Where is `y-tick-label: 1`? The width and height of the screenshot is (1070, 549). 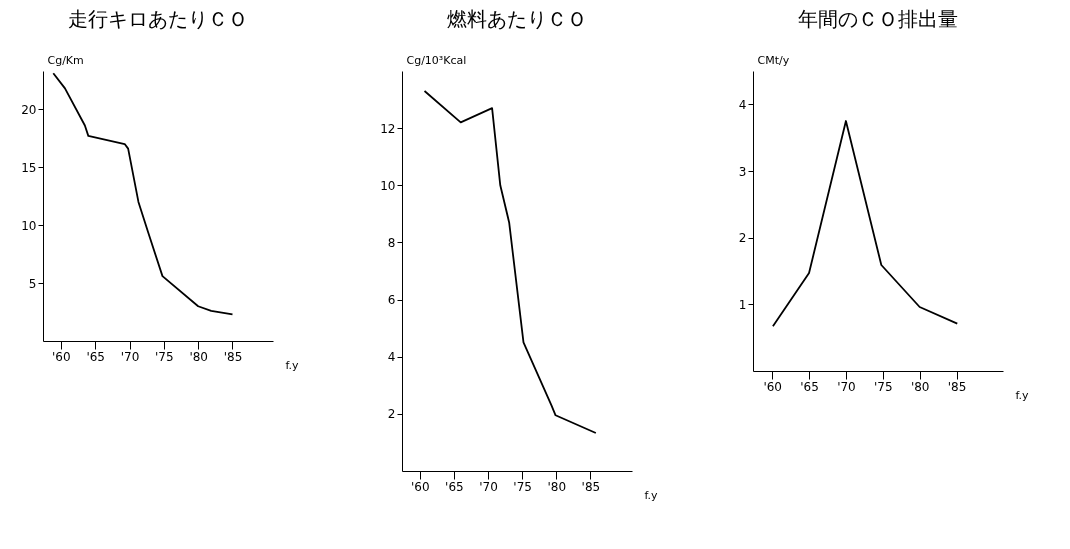 y-tick-label: 1 is located at coordinates (742, 304).